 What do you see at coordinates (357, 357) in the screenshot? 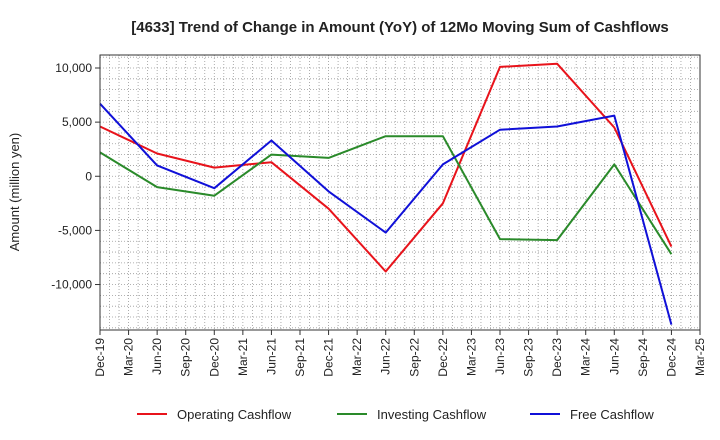
I see `x-tick-label: Mar-22` at bounding box center [357, 357].